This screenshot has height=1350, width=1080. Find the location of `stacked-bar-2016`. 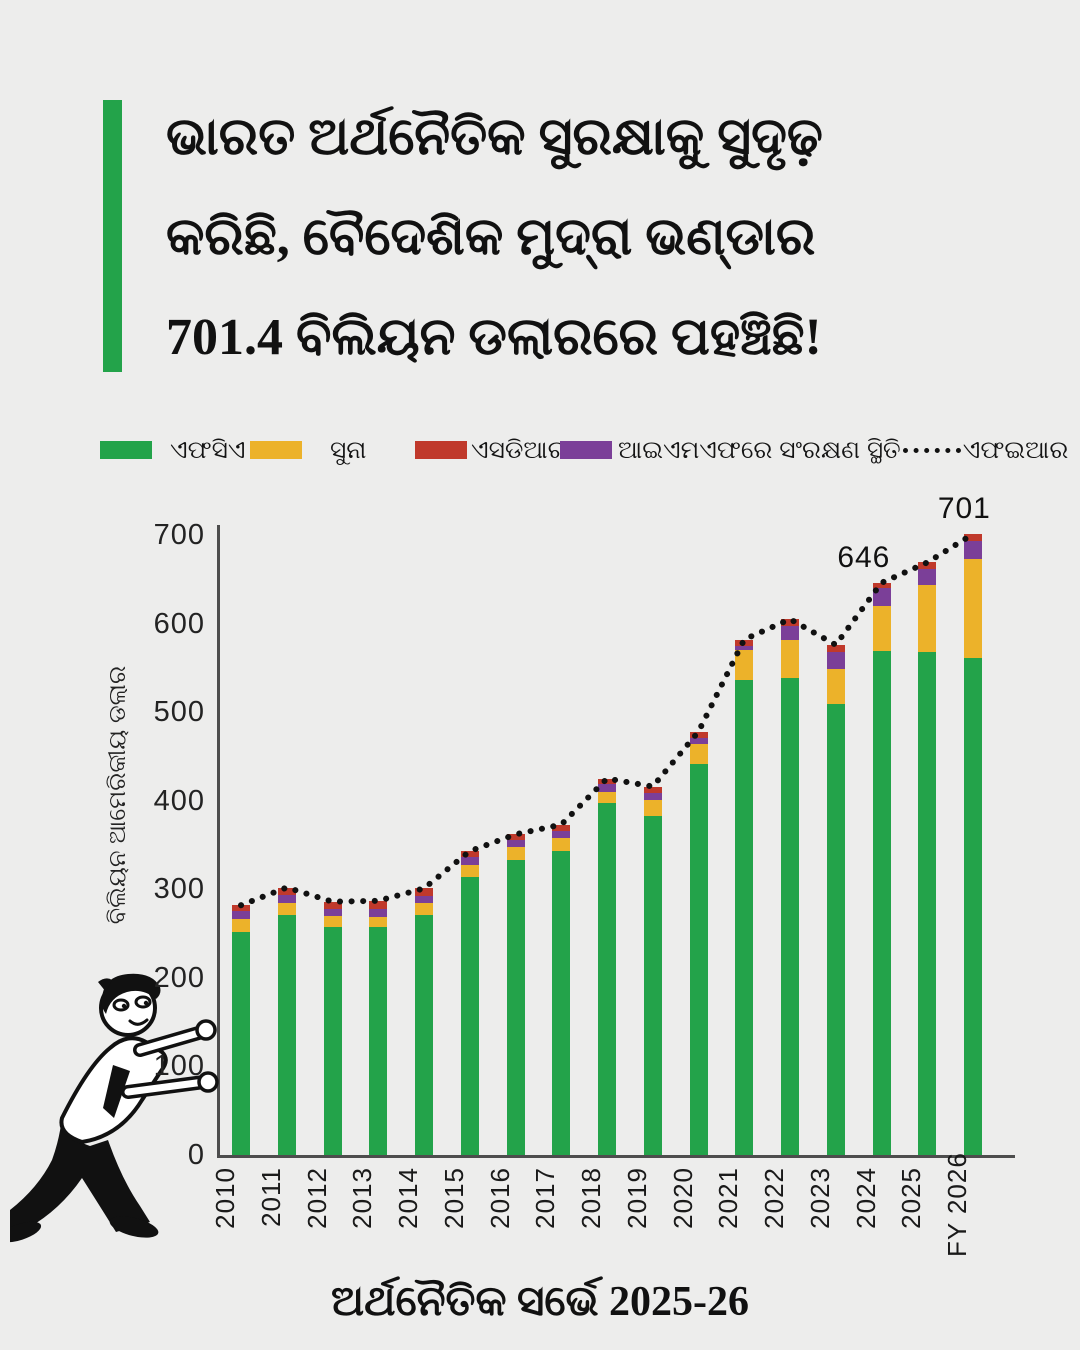

stacked-bar-2016 is located at coordinates (515, 994).